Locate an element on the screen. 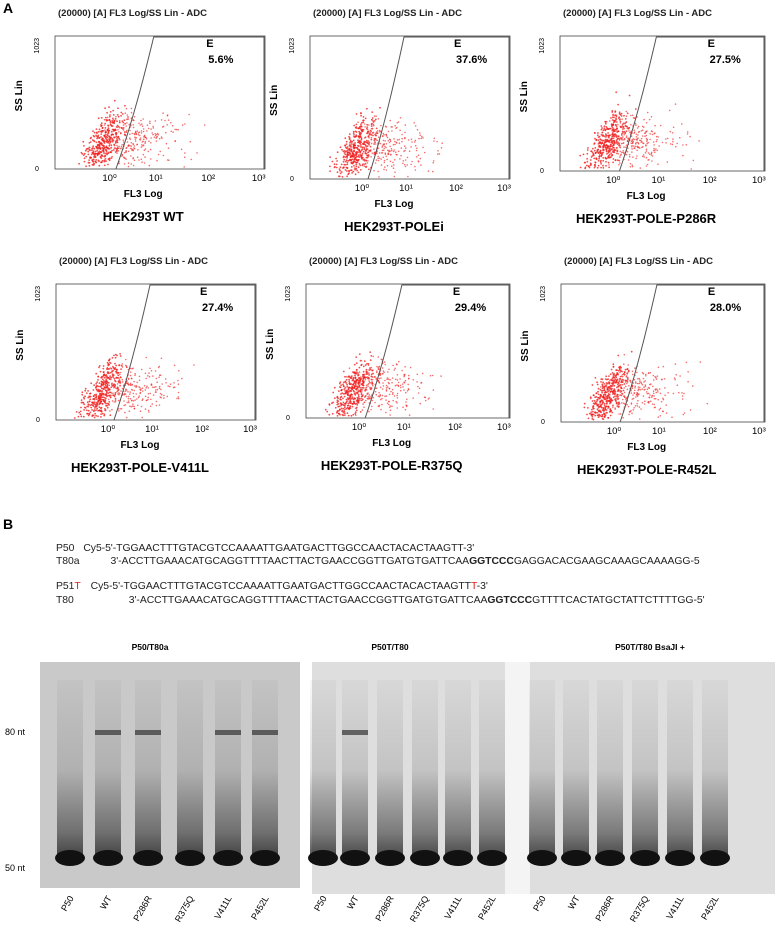 This screenshot has width=777, height=927. lane-smear is located at coordinates (645, 770).